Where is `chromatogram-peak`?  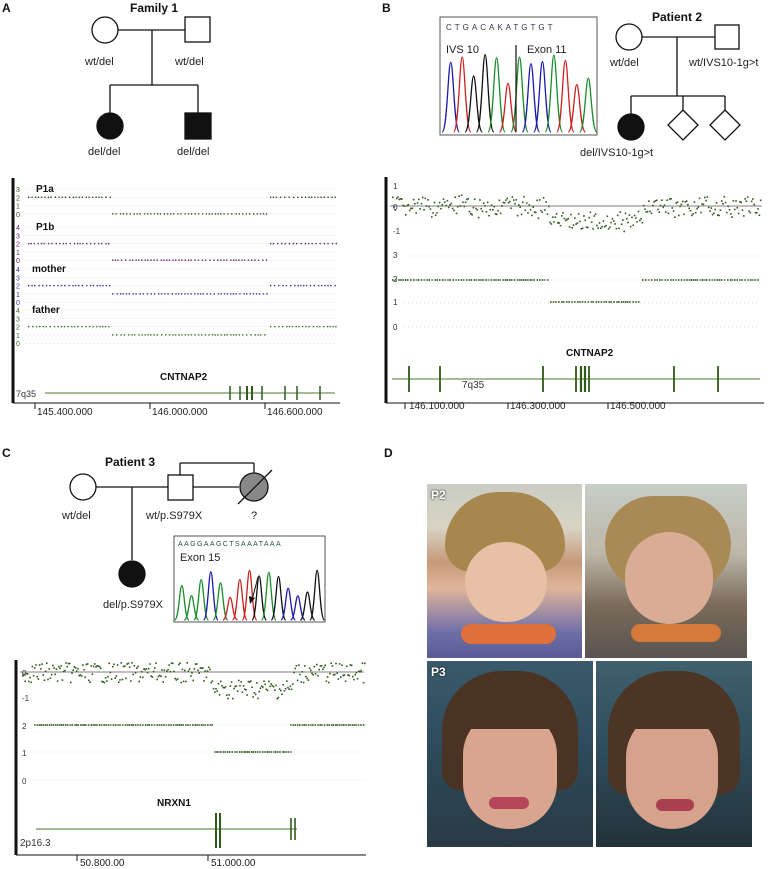
chromatogram-peak is located at coordinates (588, 105).